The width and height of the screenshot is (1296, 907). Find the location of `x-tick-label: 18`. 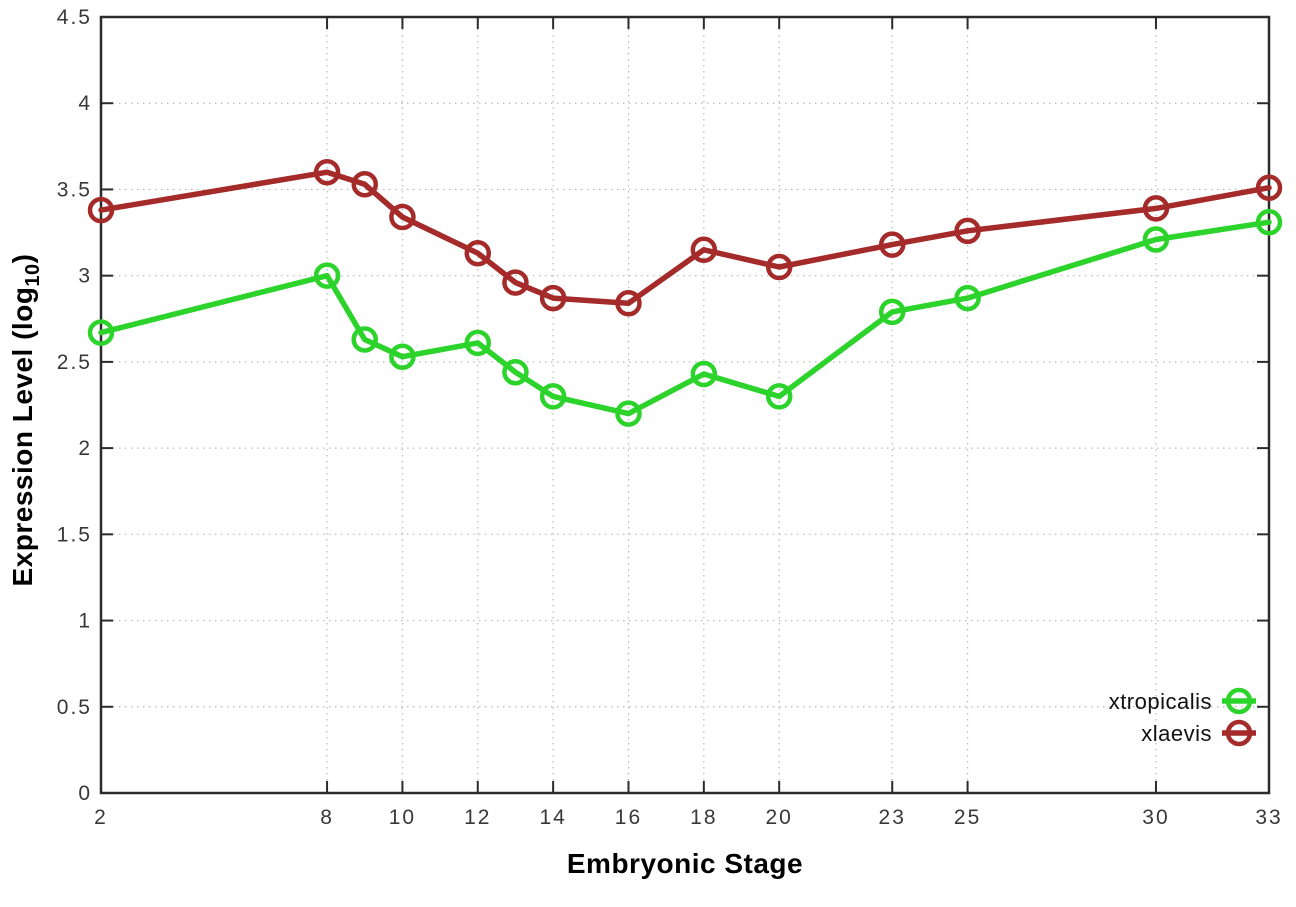

x-tick-label: 18 is located at coordinates (703, 817).